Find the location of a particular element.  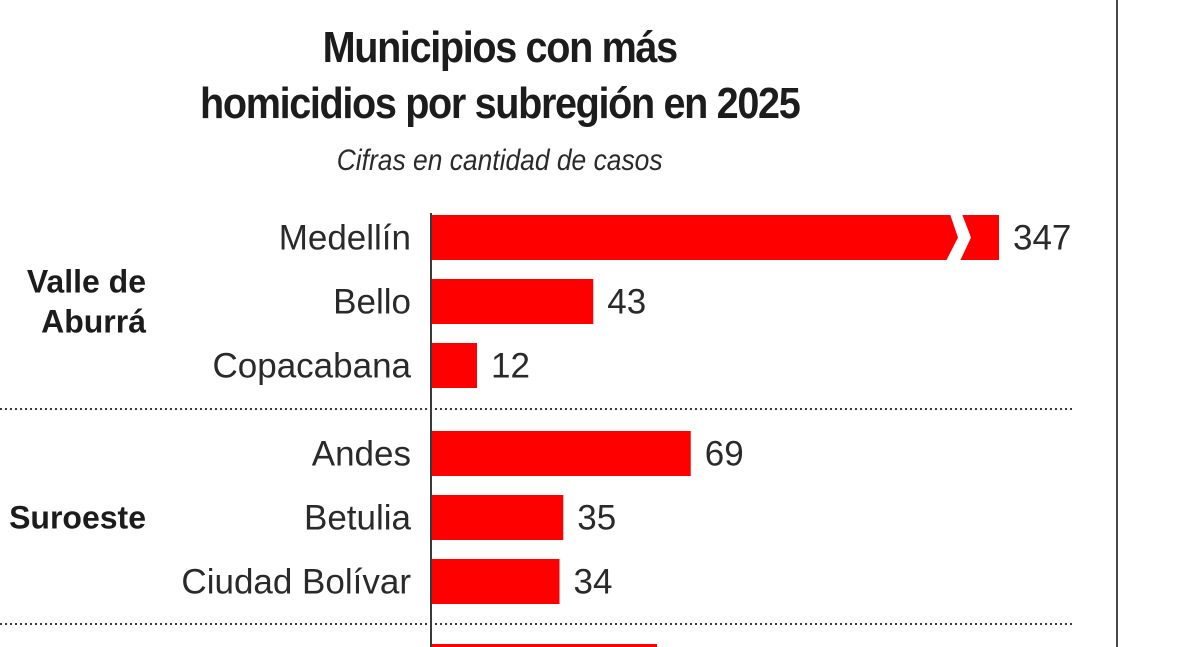

bar-medellín is located at coordinates (715, 237).